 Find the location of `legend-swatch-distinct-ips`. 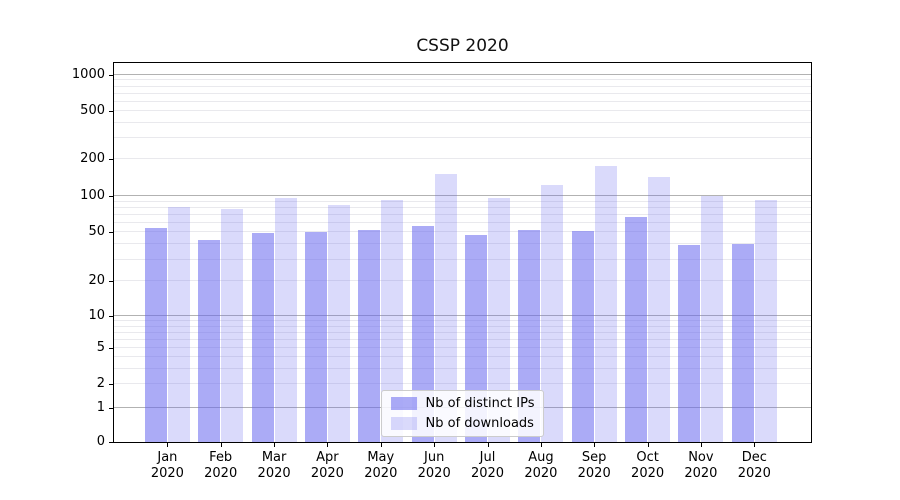

legend-swatch-distinct-ips is located at coordinates (403, 403).